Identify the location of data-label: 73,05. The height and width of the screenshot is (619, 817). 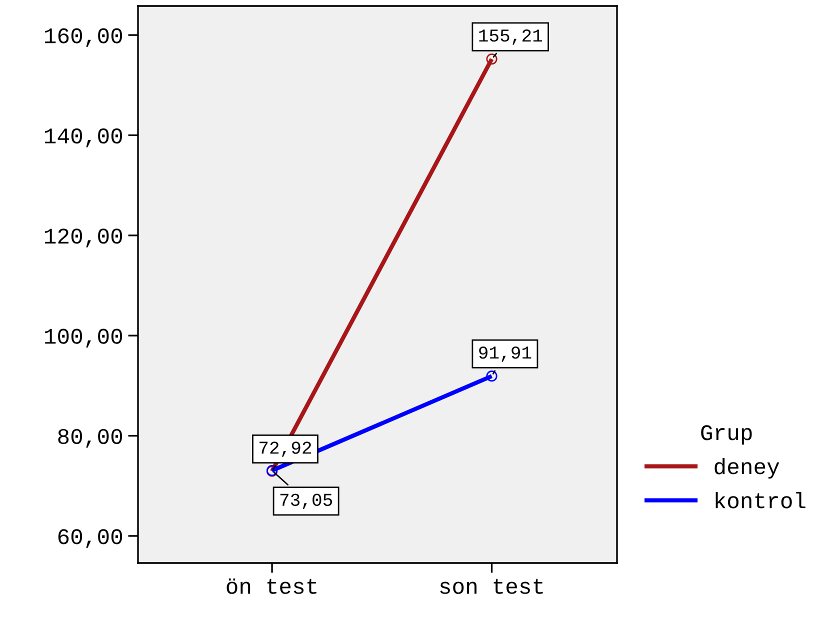
(306, 502).